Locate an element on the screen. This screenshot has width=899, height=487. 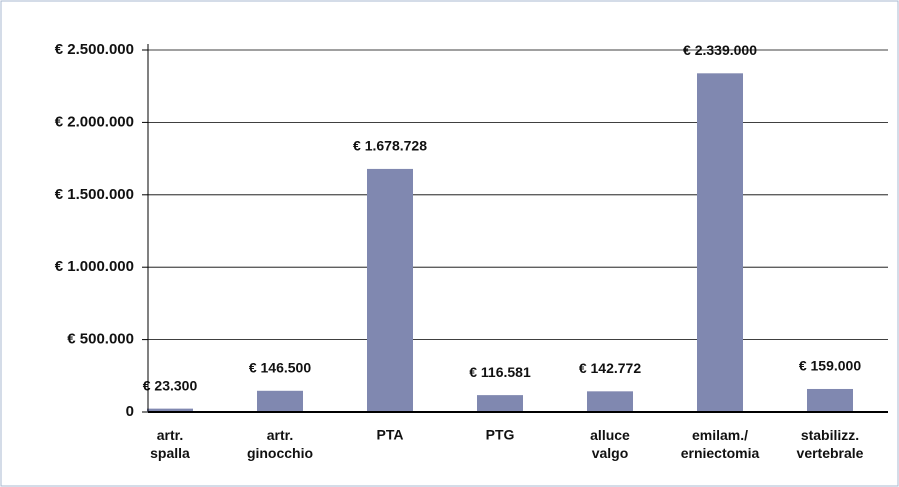
x-tick-line: stabilizz. is located at coordinates (830, 435).